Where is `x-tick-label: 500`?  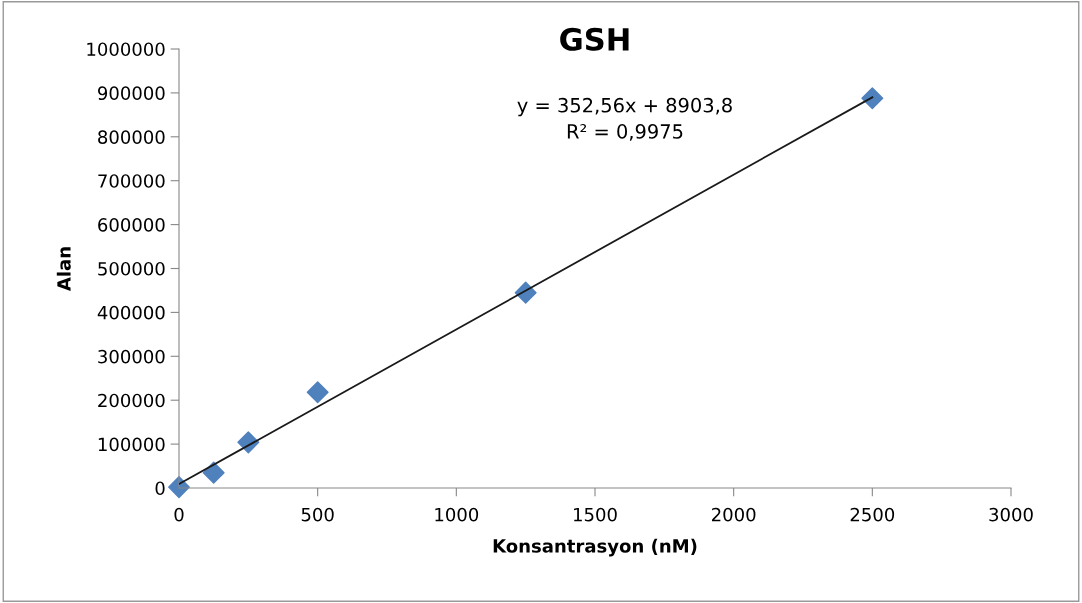
x-tick-label: 500 is located at coordinates (317, 514).